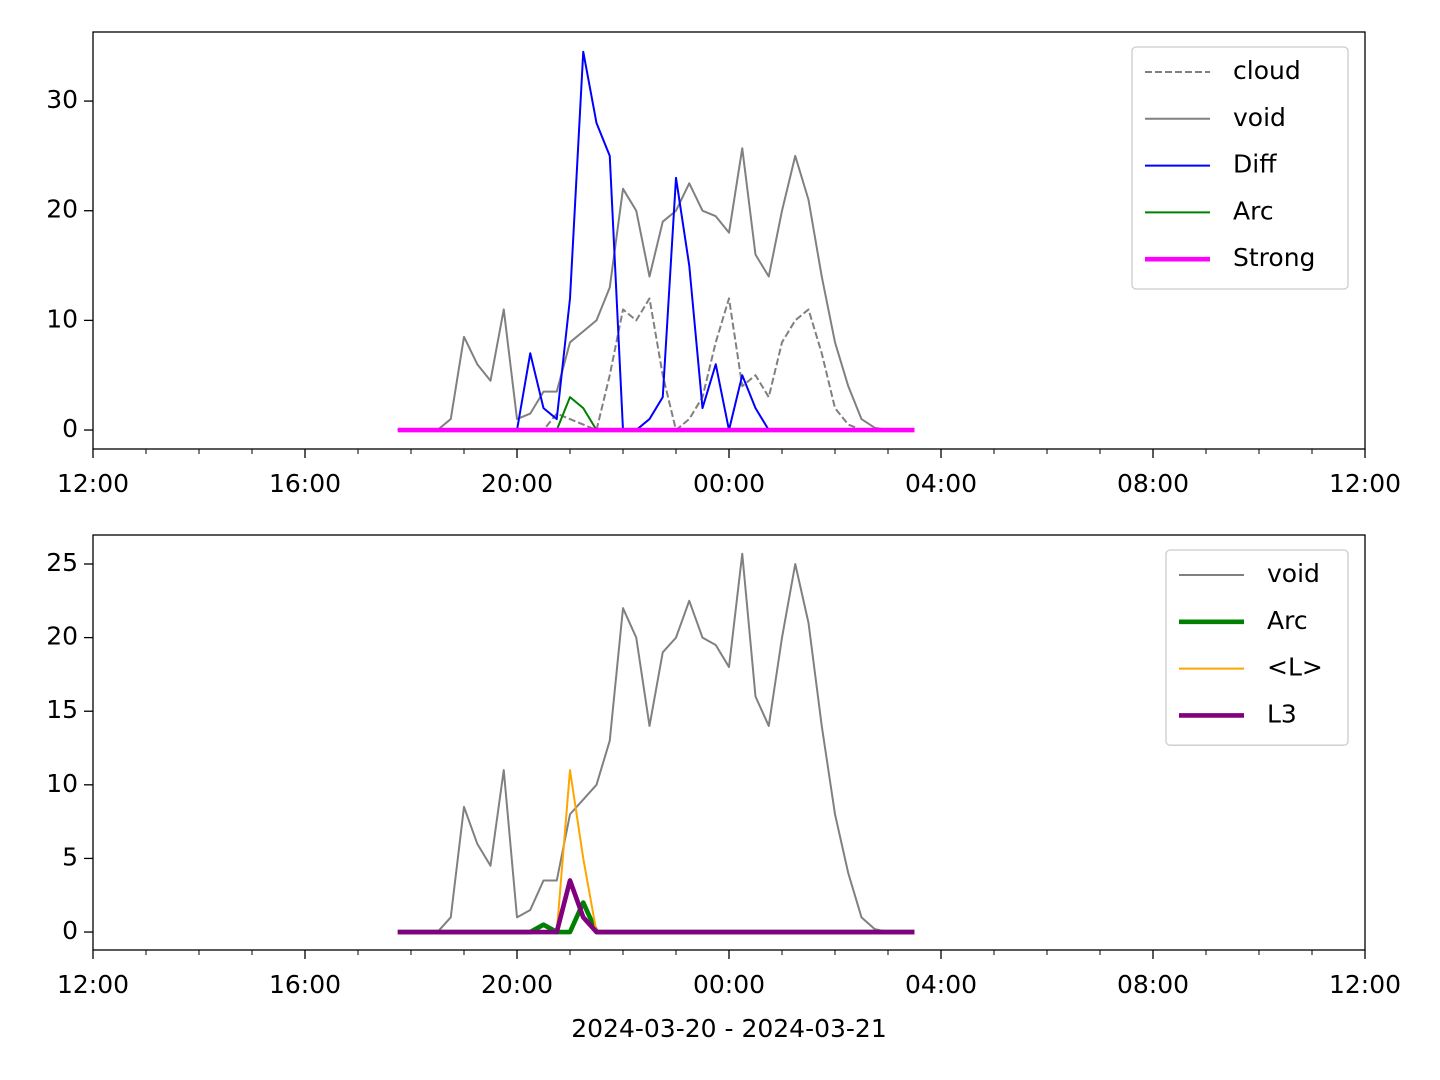 The width and height of the screenshot is (1440, 1080). What do you see at coordinates (70, 856) in the screenshot?
I see `y-tick-label: 5` at bounding box center [70, 856].